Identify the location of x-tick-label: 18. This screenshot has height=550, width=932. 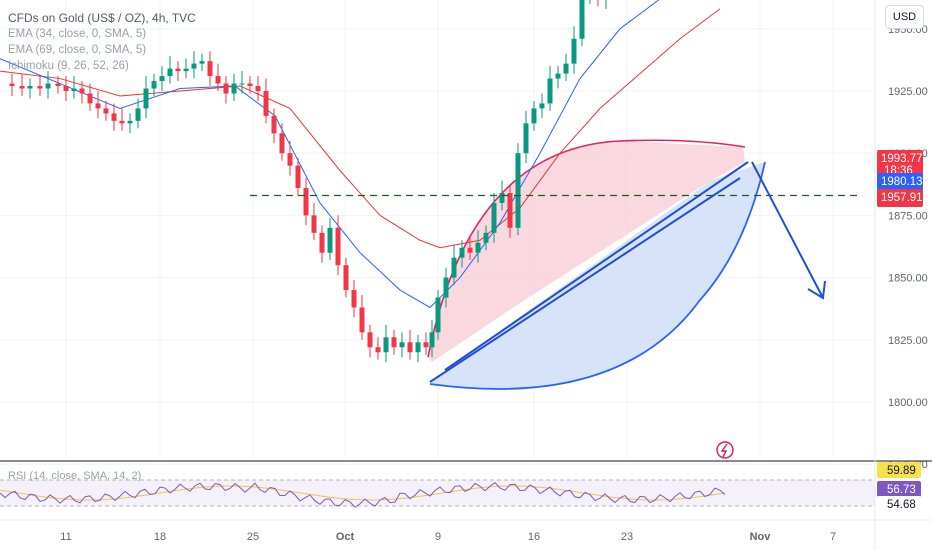
(160, 537).